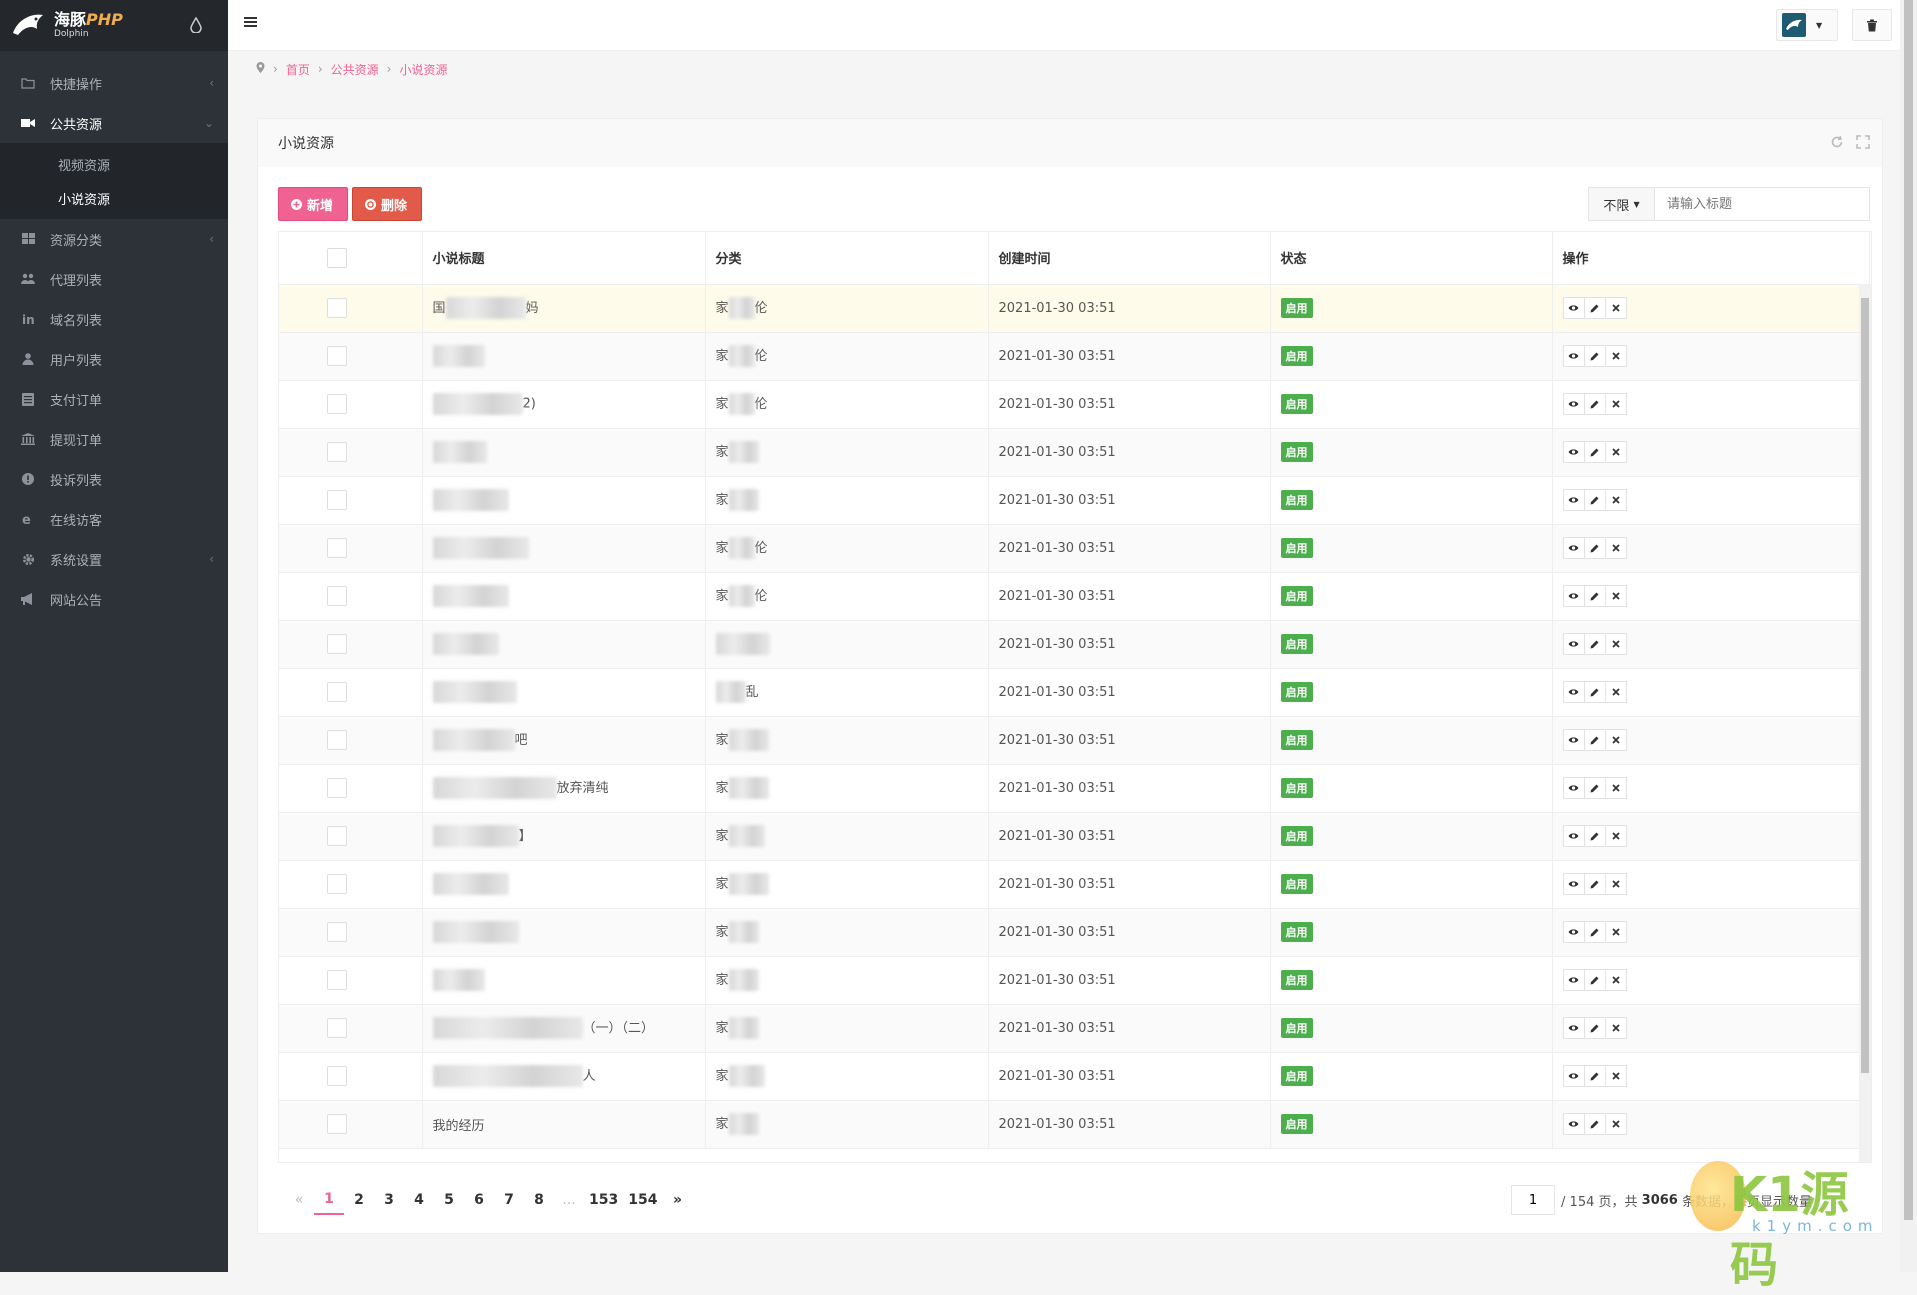 This screenshot has width=1917, height=1295. What do you see at coordinates (354, 69) in the screenshot?
I see `breadcrumb-public: 公共资源` at bounding box center [354, 69].